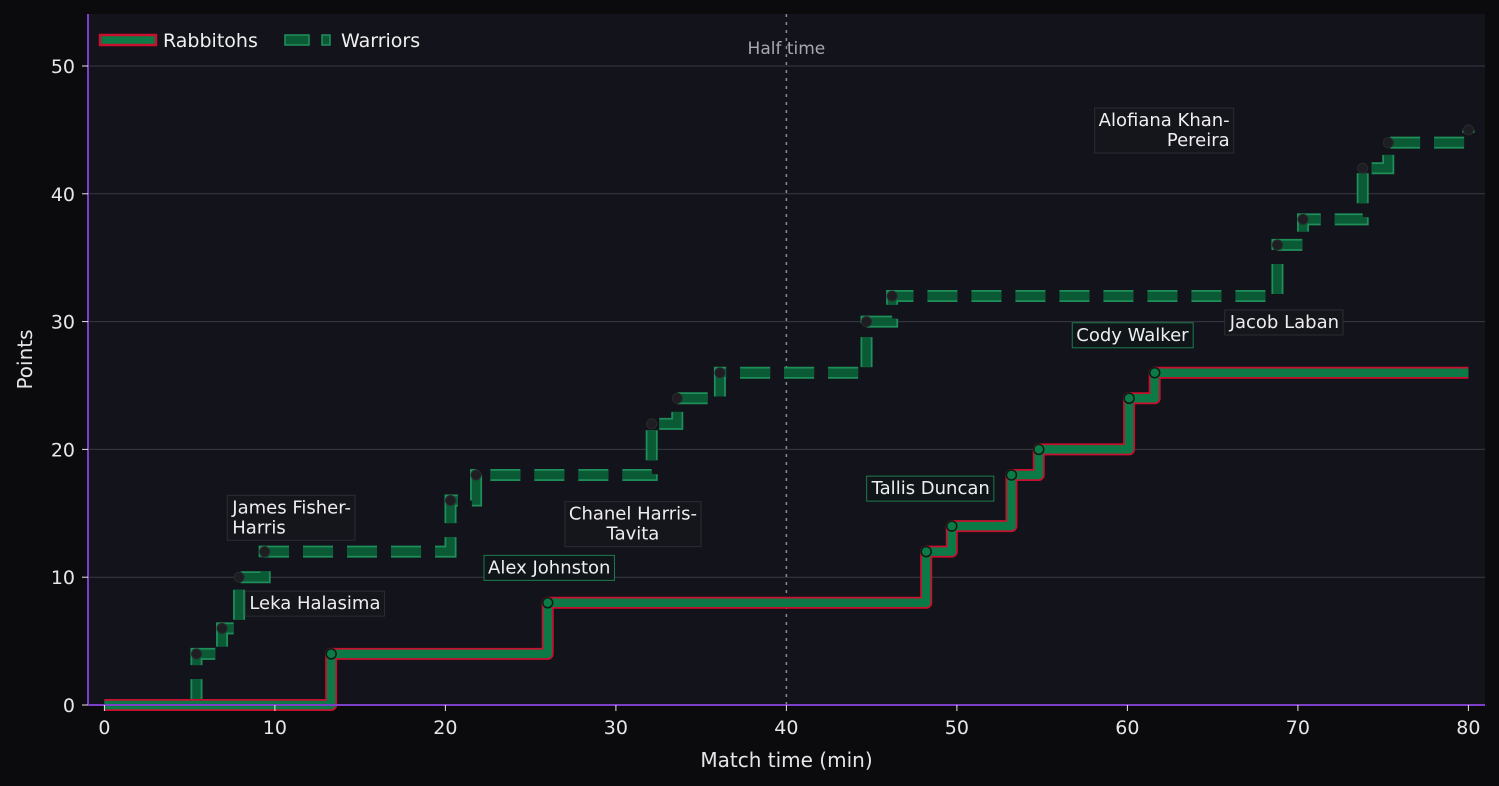 Image resolution: width=1499 pixels, height=786 pixels. What do you see at coordinates (210, 41) in the screenshot?
I see `legend-label-rabbitohs: Rabbitohs` at bounding box center [210, 41].